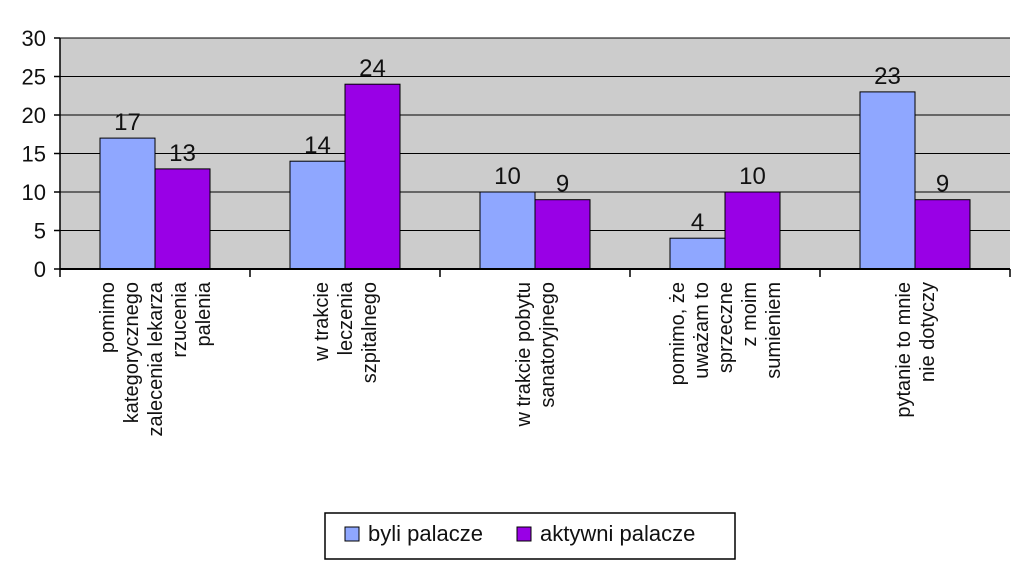 Image resolution: width=1024 pixels, height=585 pixels. I want to click on data-label: 13, so click(182, 153).